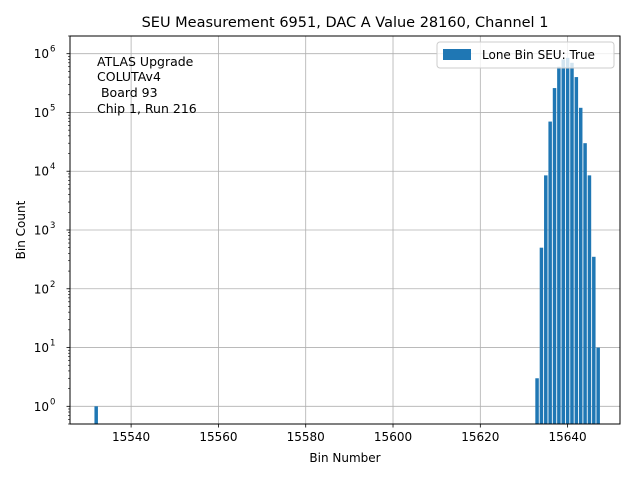 This screenshot has height=480, width=640. Describe the element at coordinates (457, 54) in the screenshot. I see `legend-swatch` at that location.